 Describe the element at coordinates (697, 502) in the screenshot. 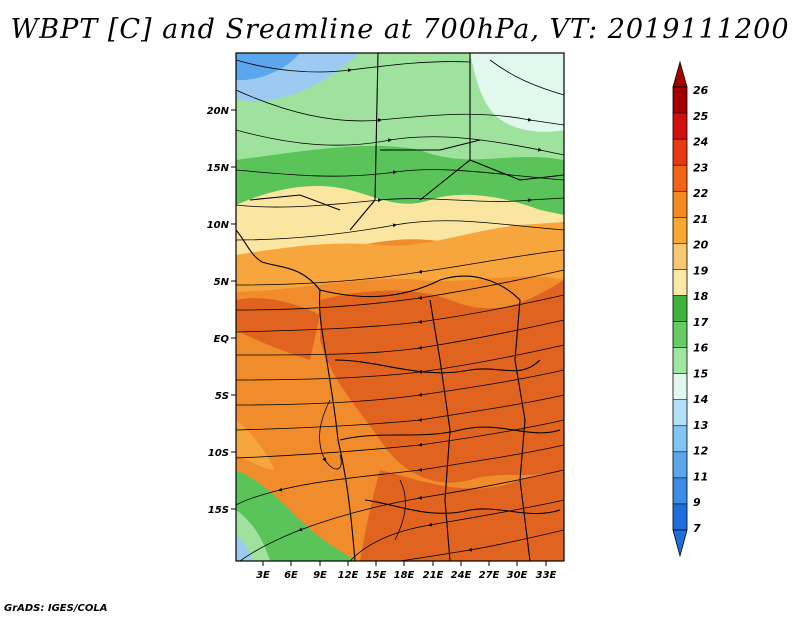

I see `colorbar-label: 9` at that location.